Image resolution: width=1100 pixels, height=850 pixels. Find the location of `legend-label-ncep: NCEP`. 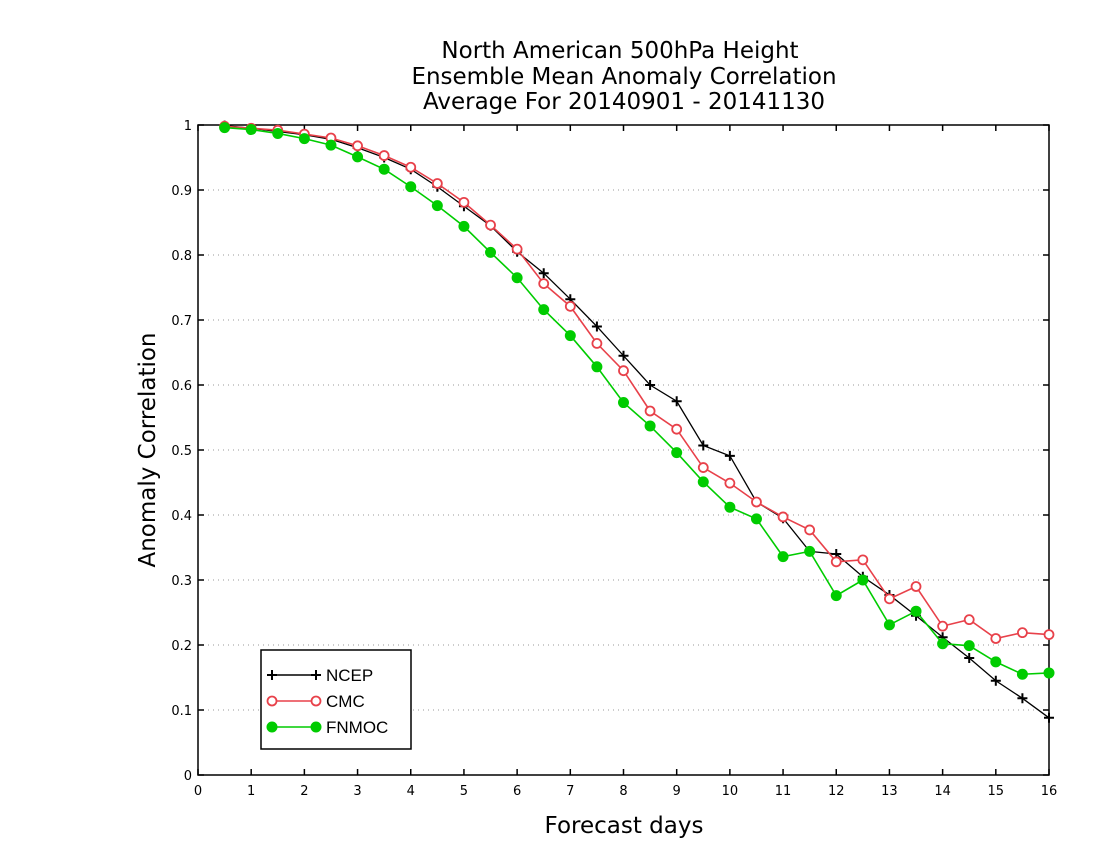

legend-label-ncep: NCEP is located at coordinates (349, 675).